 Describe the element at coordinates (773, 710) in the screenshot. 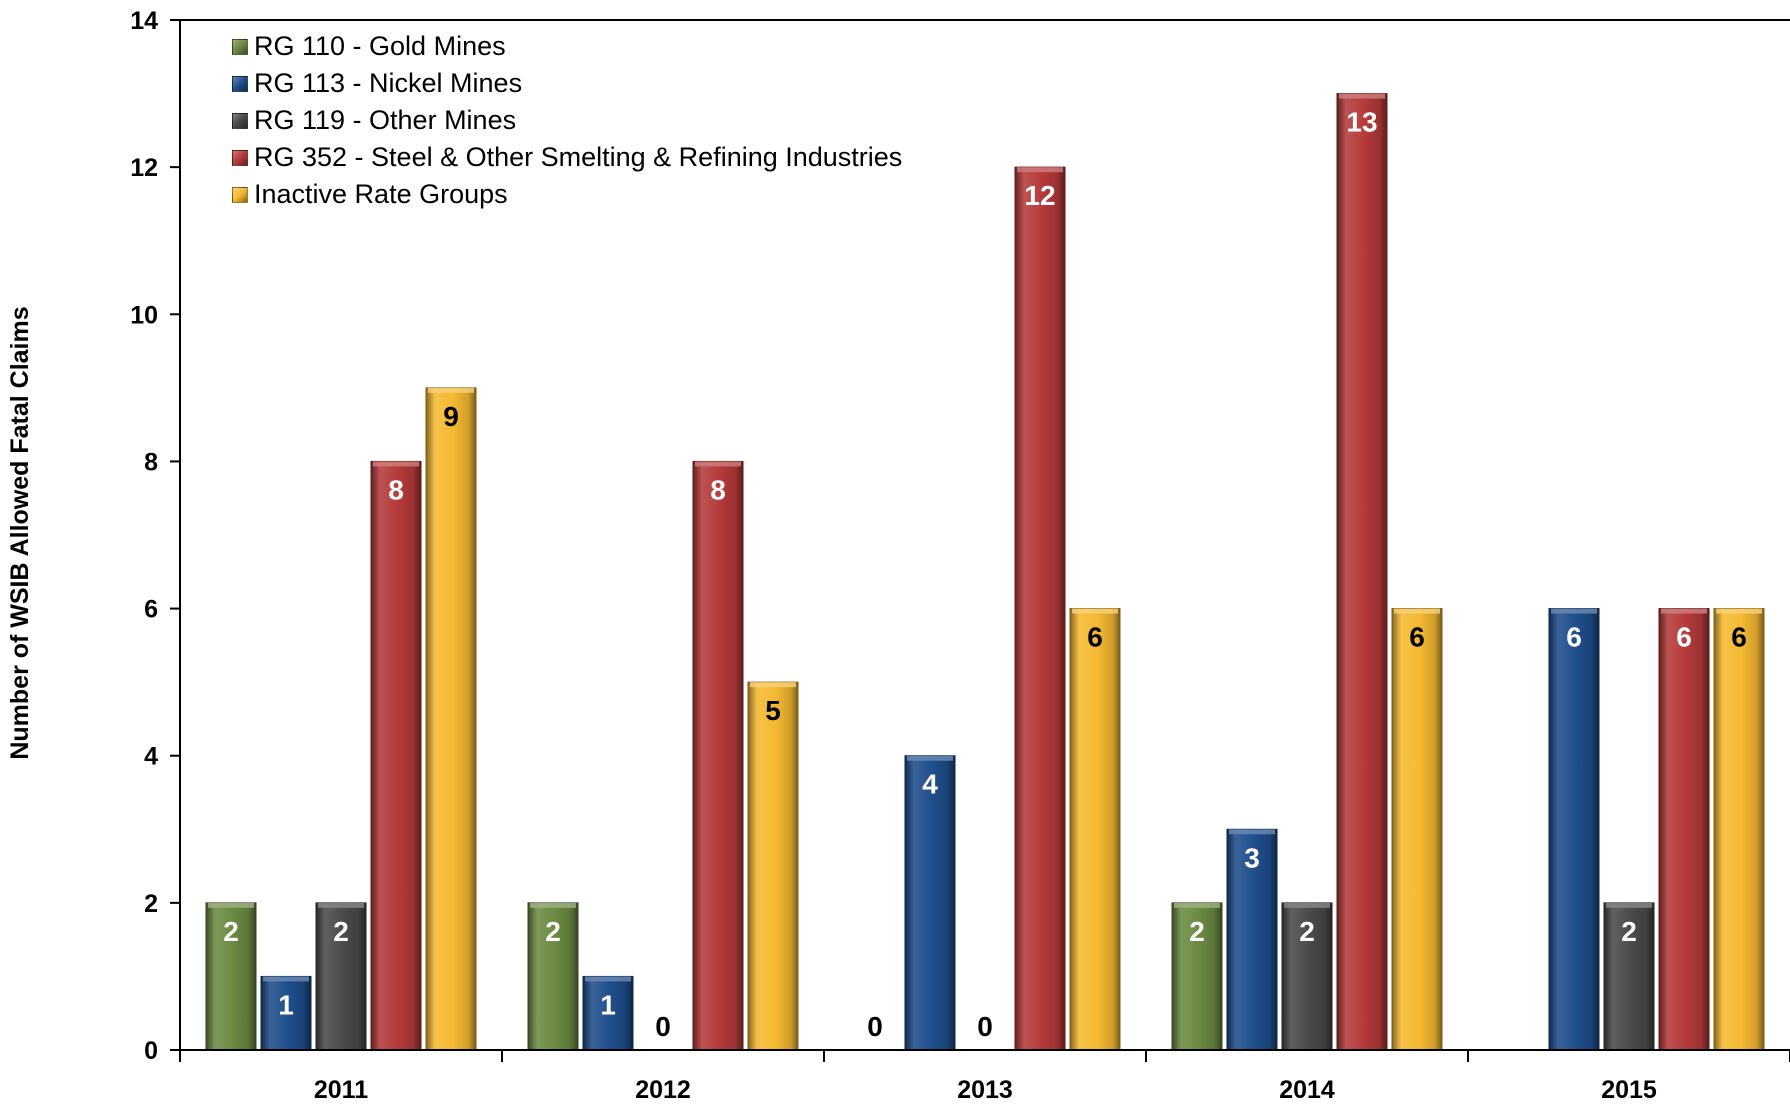

I see `data-label: 5` at that location.